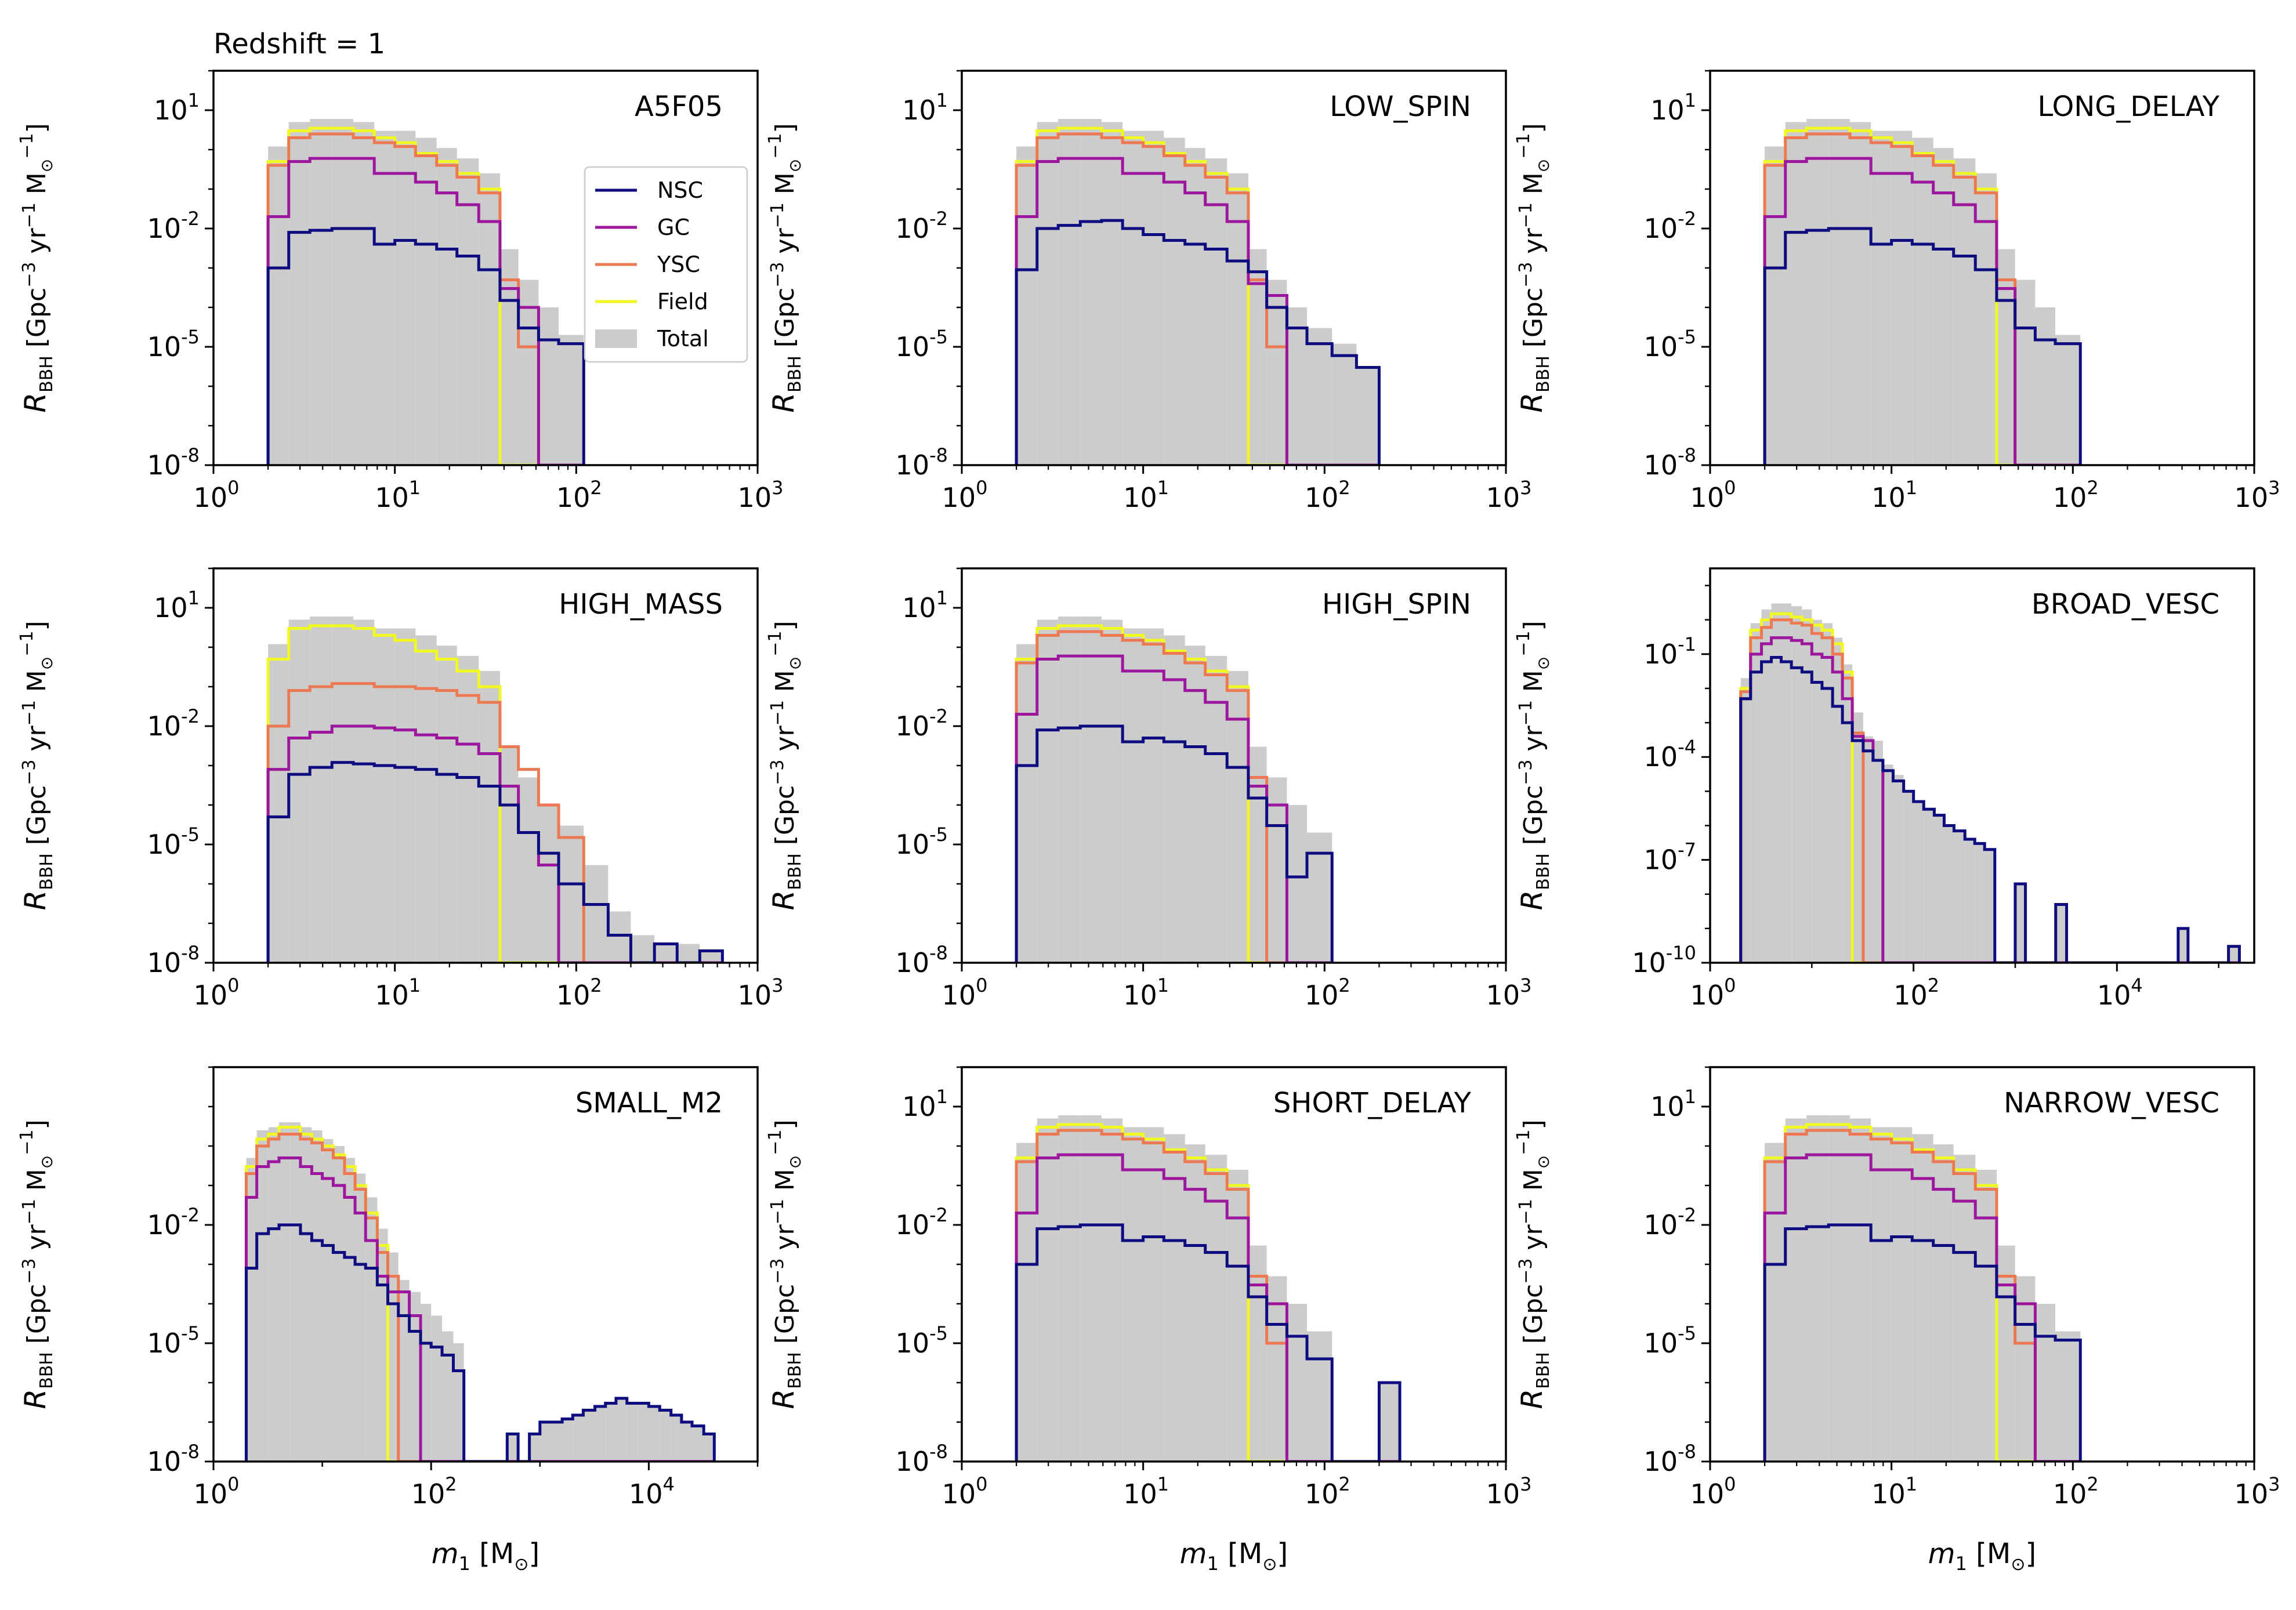  I want to click on x-tick-label: 10², so click(2076, 1492).